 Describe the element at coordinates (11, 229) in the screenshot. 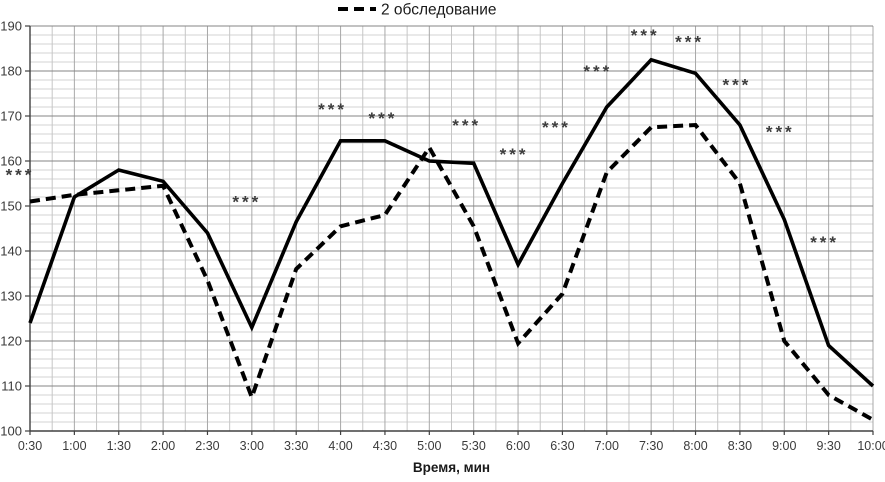

I see `y-tick-labels: 100 110 120 130 140 150 160 170 180 190` at that location.